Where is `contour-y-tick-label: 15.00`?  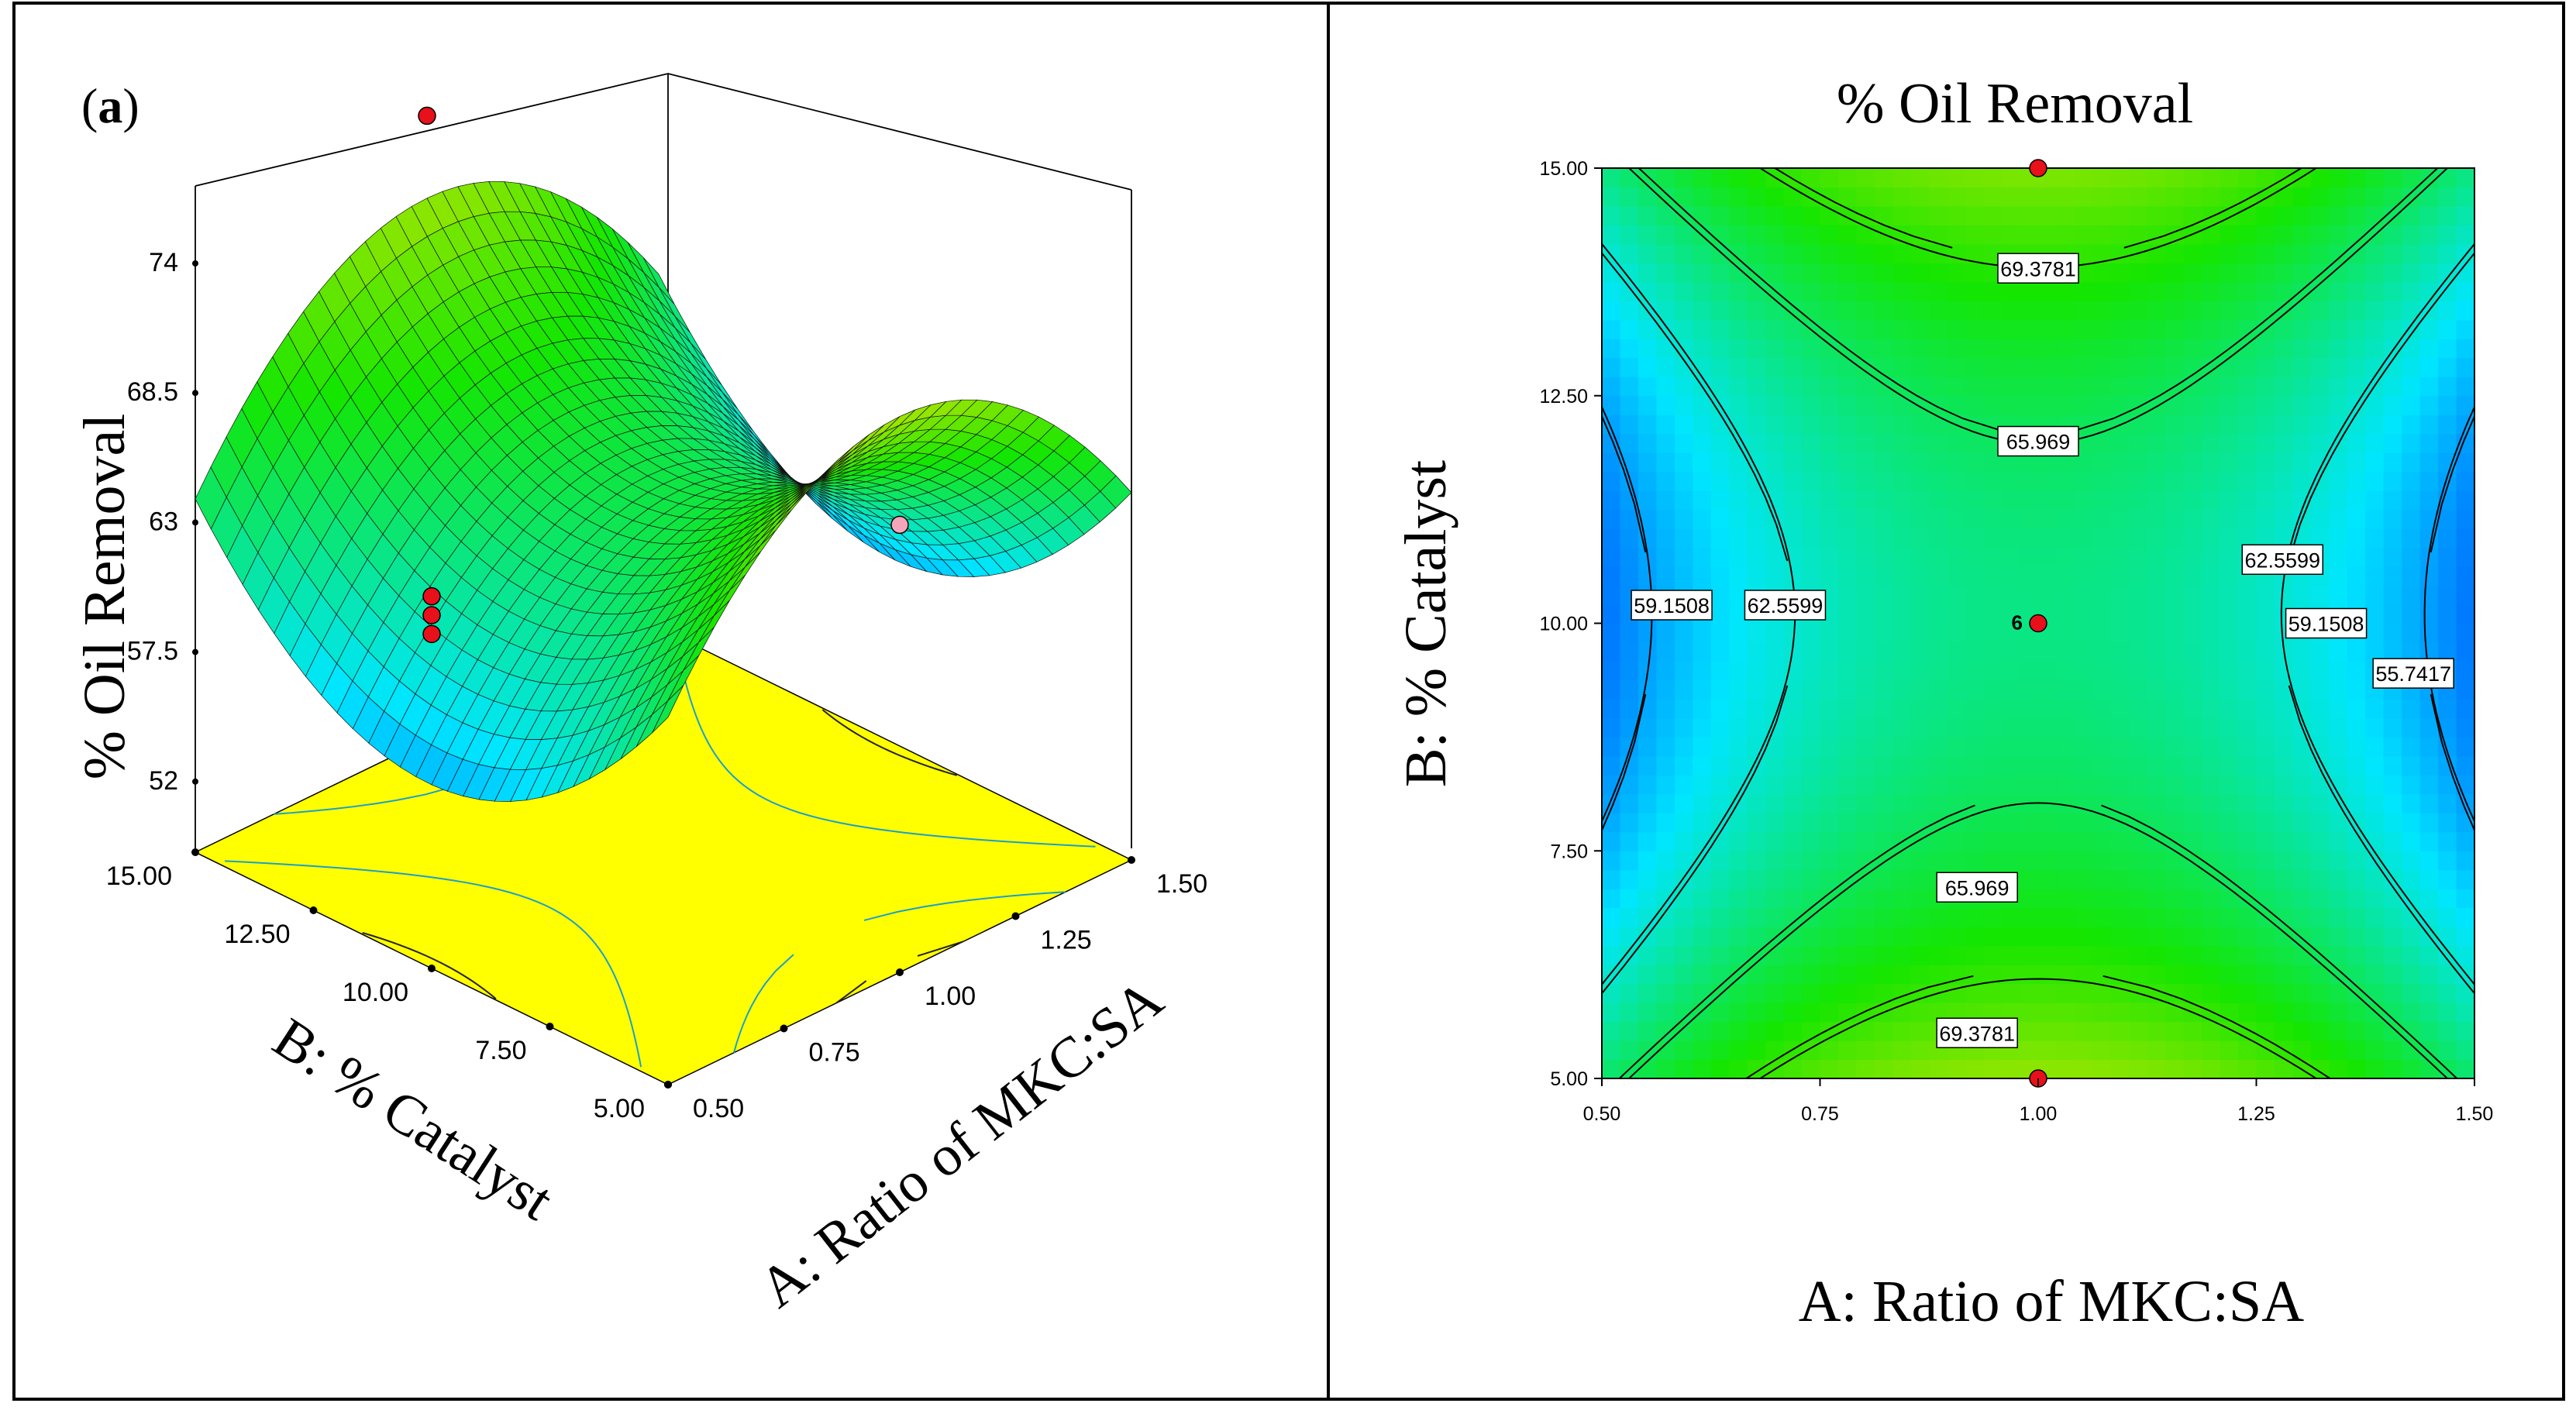 contour-y-tick-label: 15.00 is located at coordinates (1563, 169).